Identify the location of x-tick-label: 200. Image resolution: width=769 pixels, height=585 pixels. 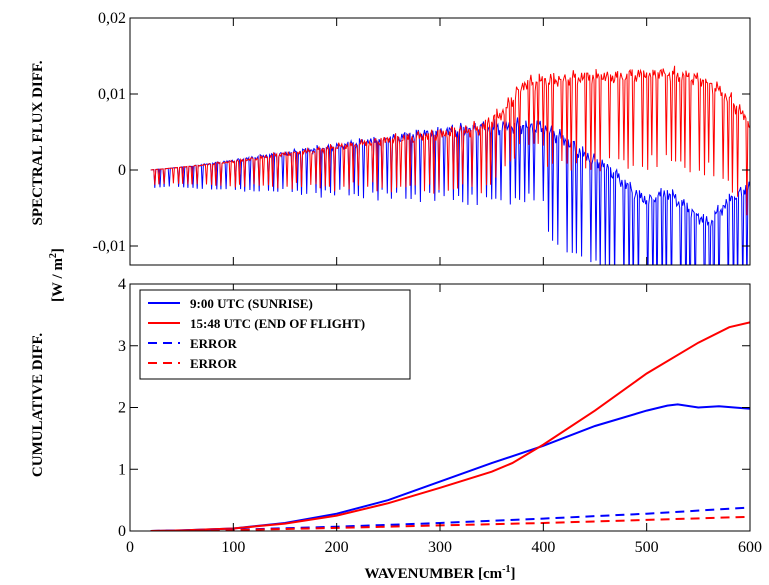
(337, 547).